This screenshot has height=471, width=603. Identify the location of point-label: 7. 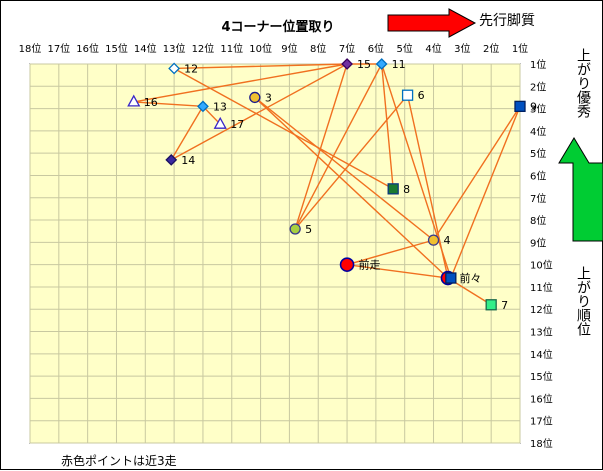
(504, 305).